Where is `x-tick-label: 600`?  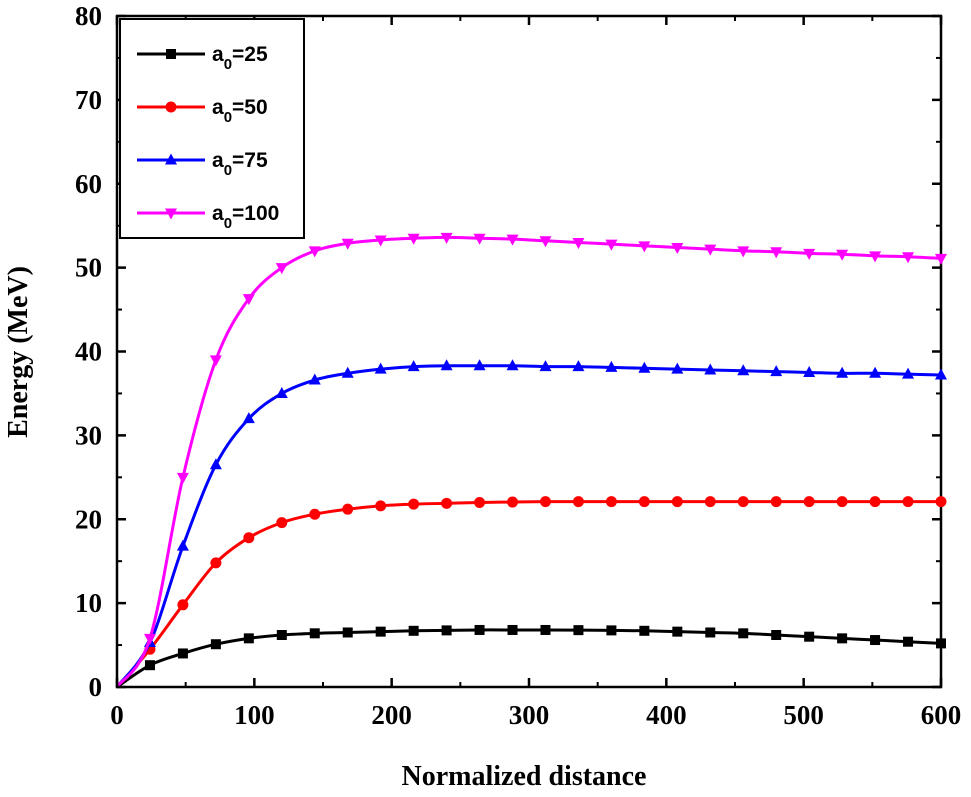 x-tick-label: 600 is located at coordinates (941, 715).